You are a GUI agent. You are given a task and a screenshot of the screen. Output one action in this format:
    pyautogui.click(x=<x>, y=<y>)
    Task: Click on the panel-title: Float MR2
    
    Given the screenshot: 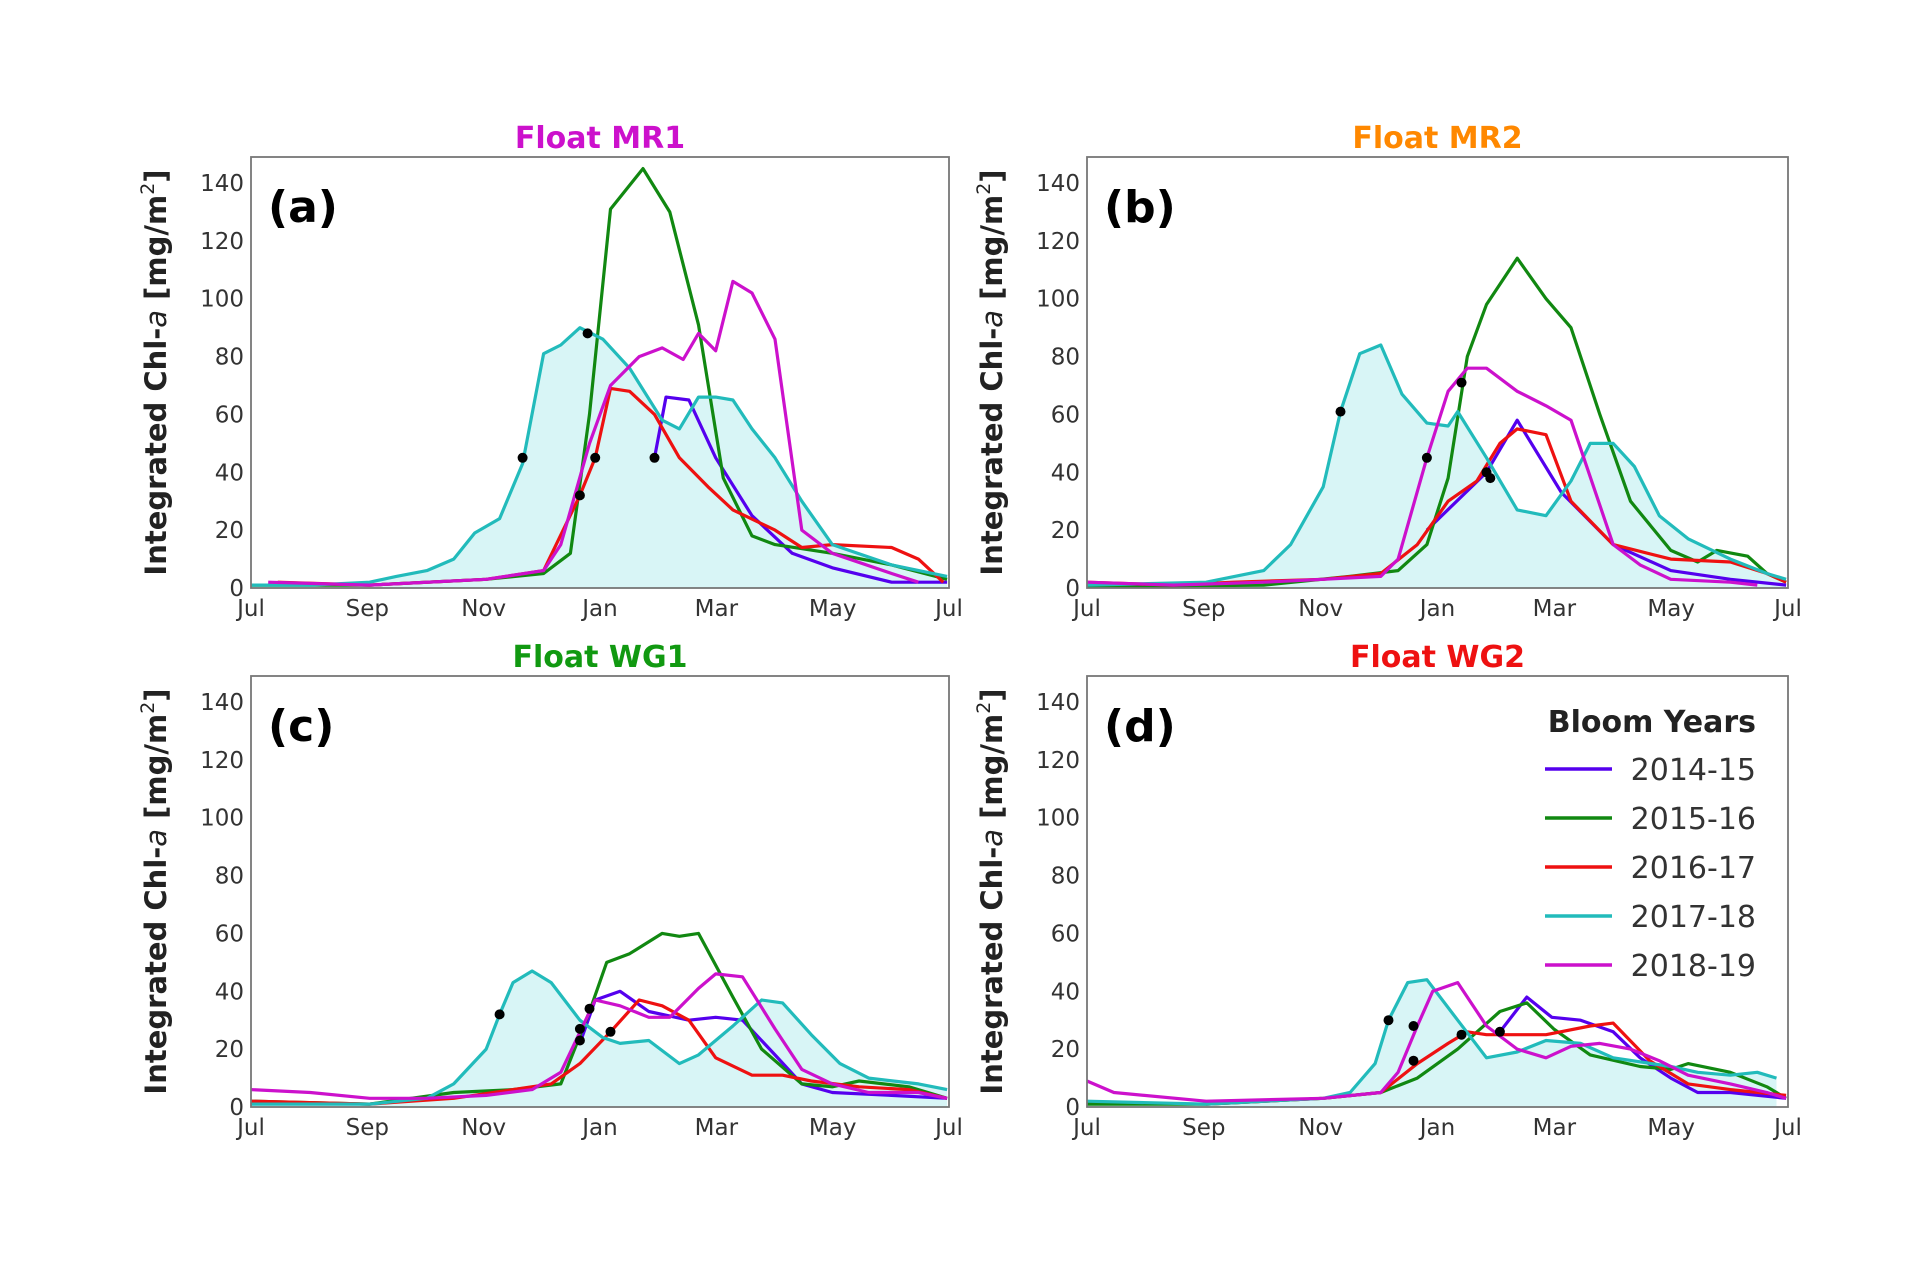 What is the action you would take?
    pyautogui.click(x=1437, y=138)
    